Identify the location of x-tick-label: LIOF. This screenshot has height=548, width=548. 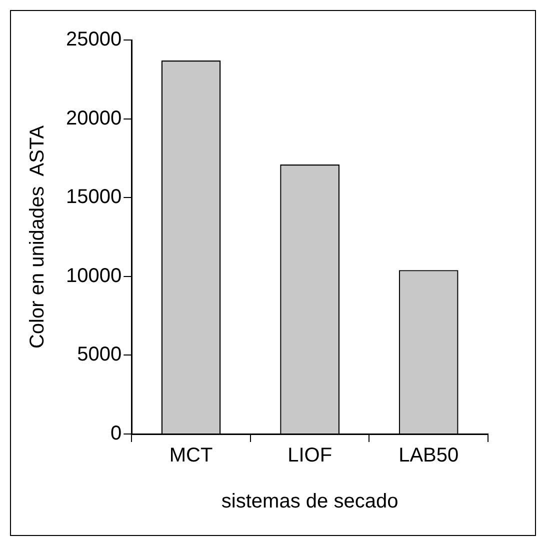
(310, 455).